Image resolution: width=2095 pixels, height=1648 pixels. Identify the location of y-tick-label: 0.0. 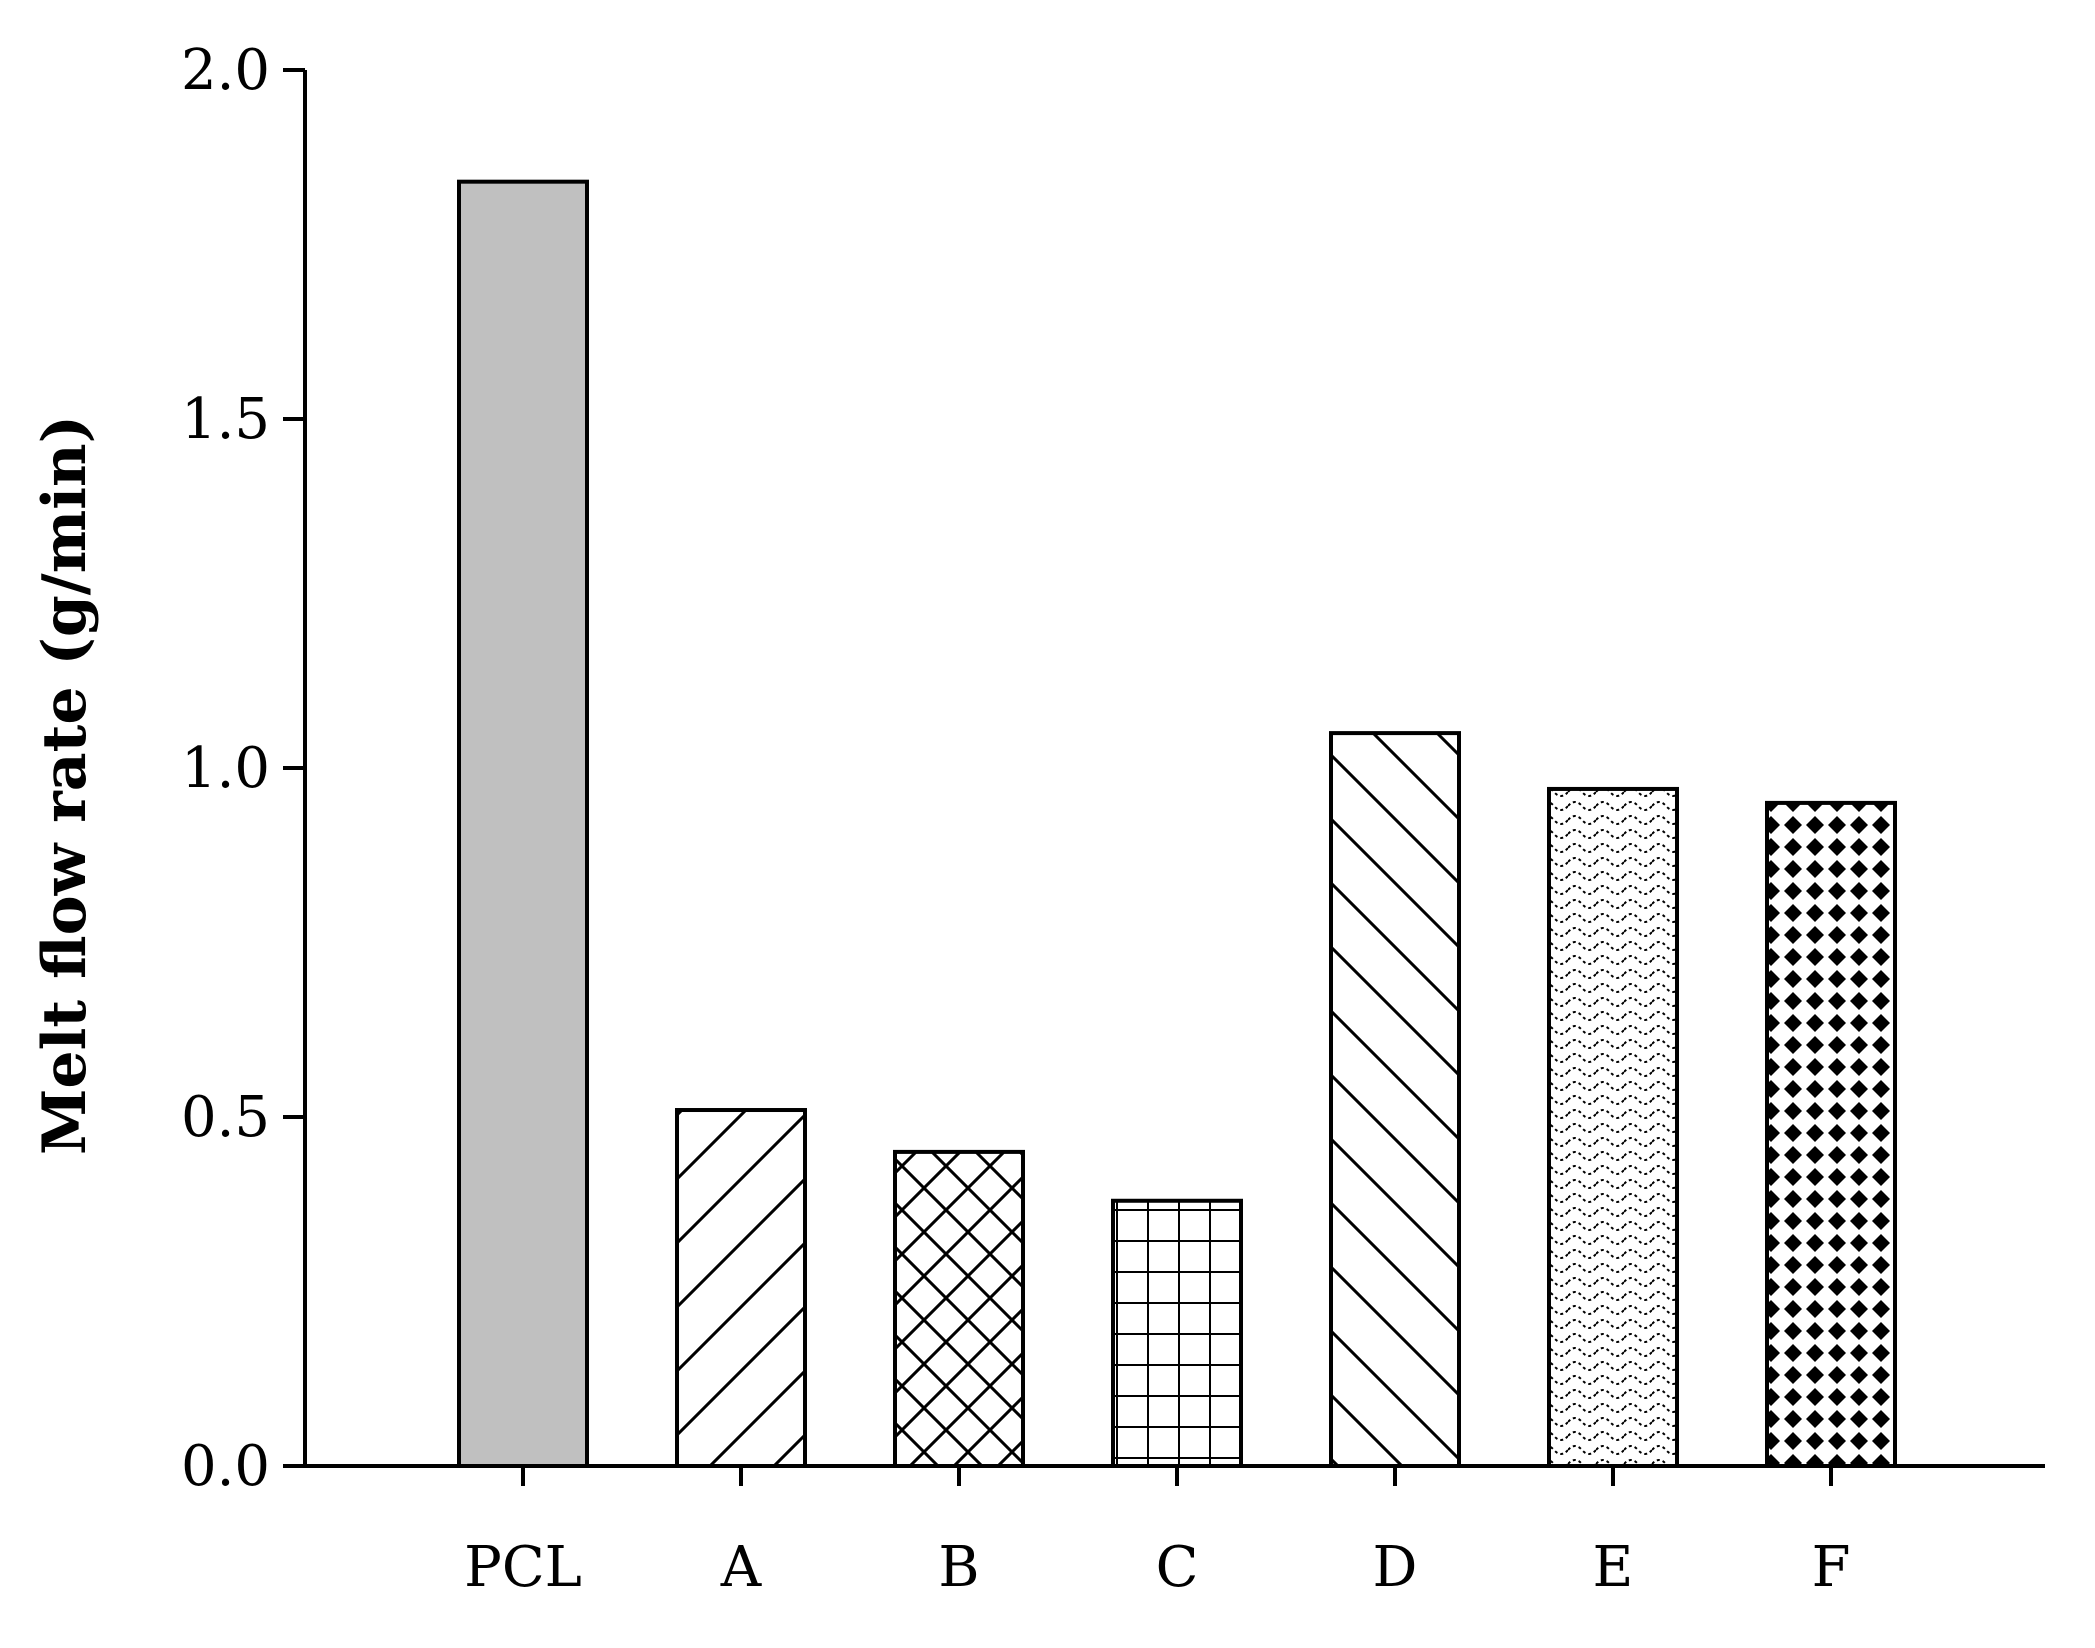
(225, 1466).